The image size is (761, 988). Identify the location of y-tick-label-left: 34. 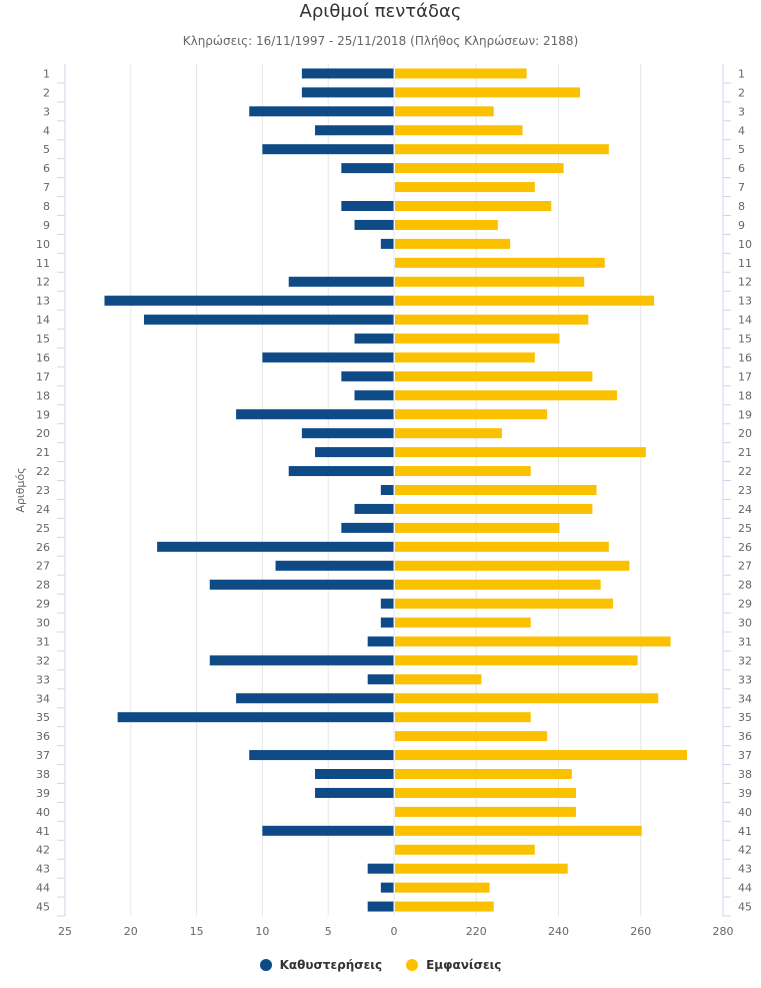
(43, 698).